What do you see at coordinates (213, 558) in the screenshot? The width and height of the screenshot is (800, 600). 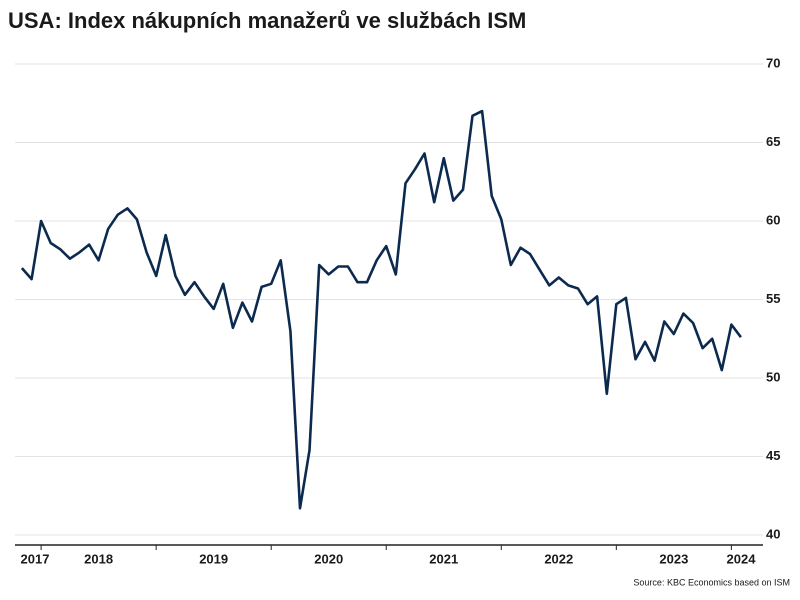 I see `x-tick-label: 2019` at bounding box center [213, 558].